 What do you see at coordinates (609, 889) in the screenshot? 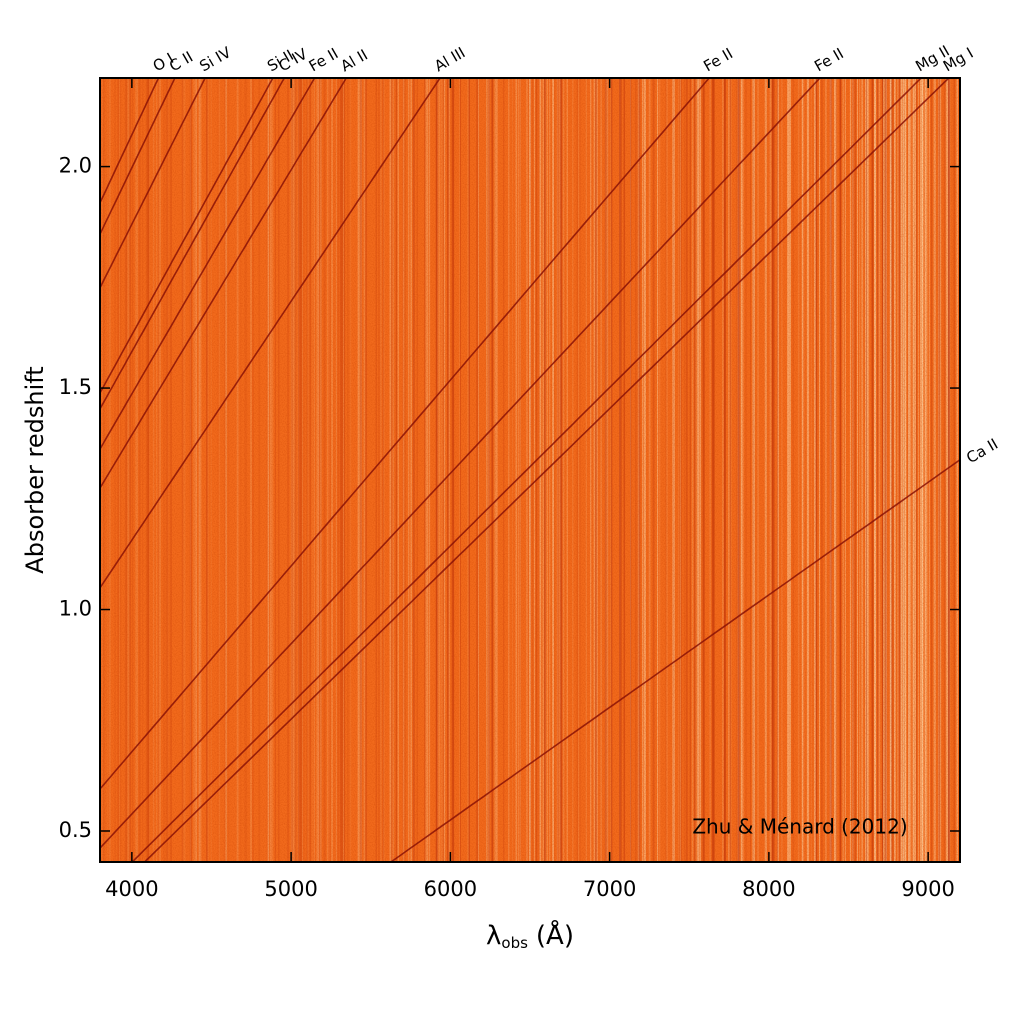
I see `x-tick-label: 7000` at bounding box center [609, 889].